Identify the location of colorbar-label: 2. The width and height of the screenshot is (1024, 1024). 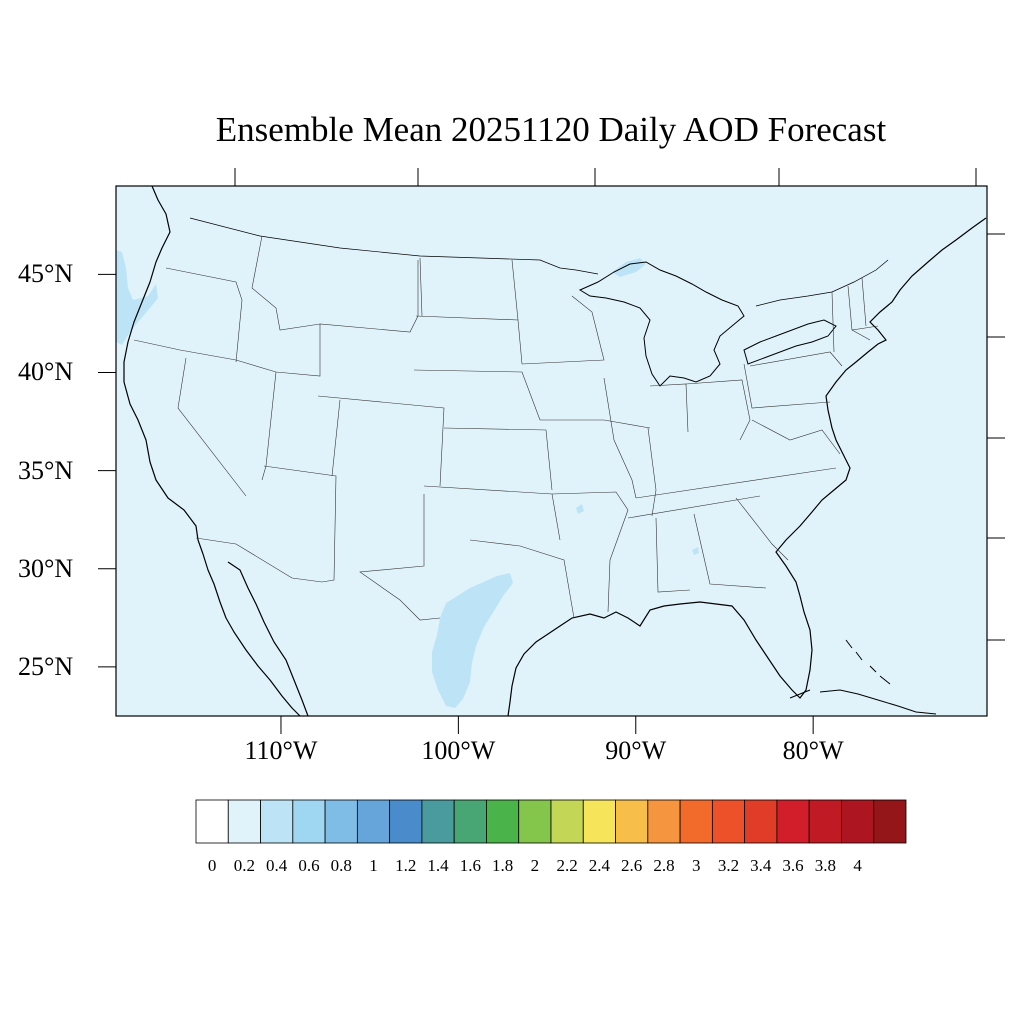
(535, 865).